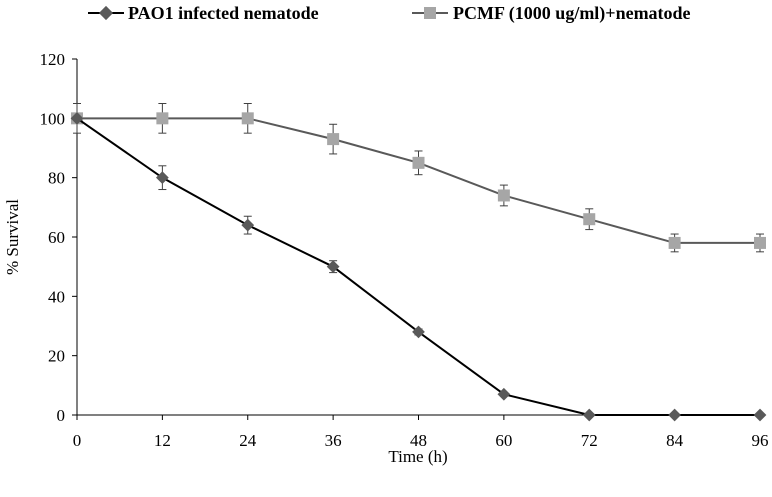 The width and height of the screenshot is (772, 497). Describe the element at coordinates (223, 13) in the screenshot. I see `legend-label-pao1: PAO1 infected nematode` at that location.